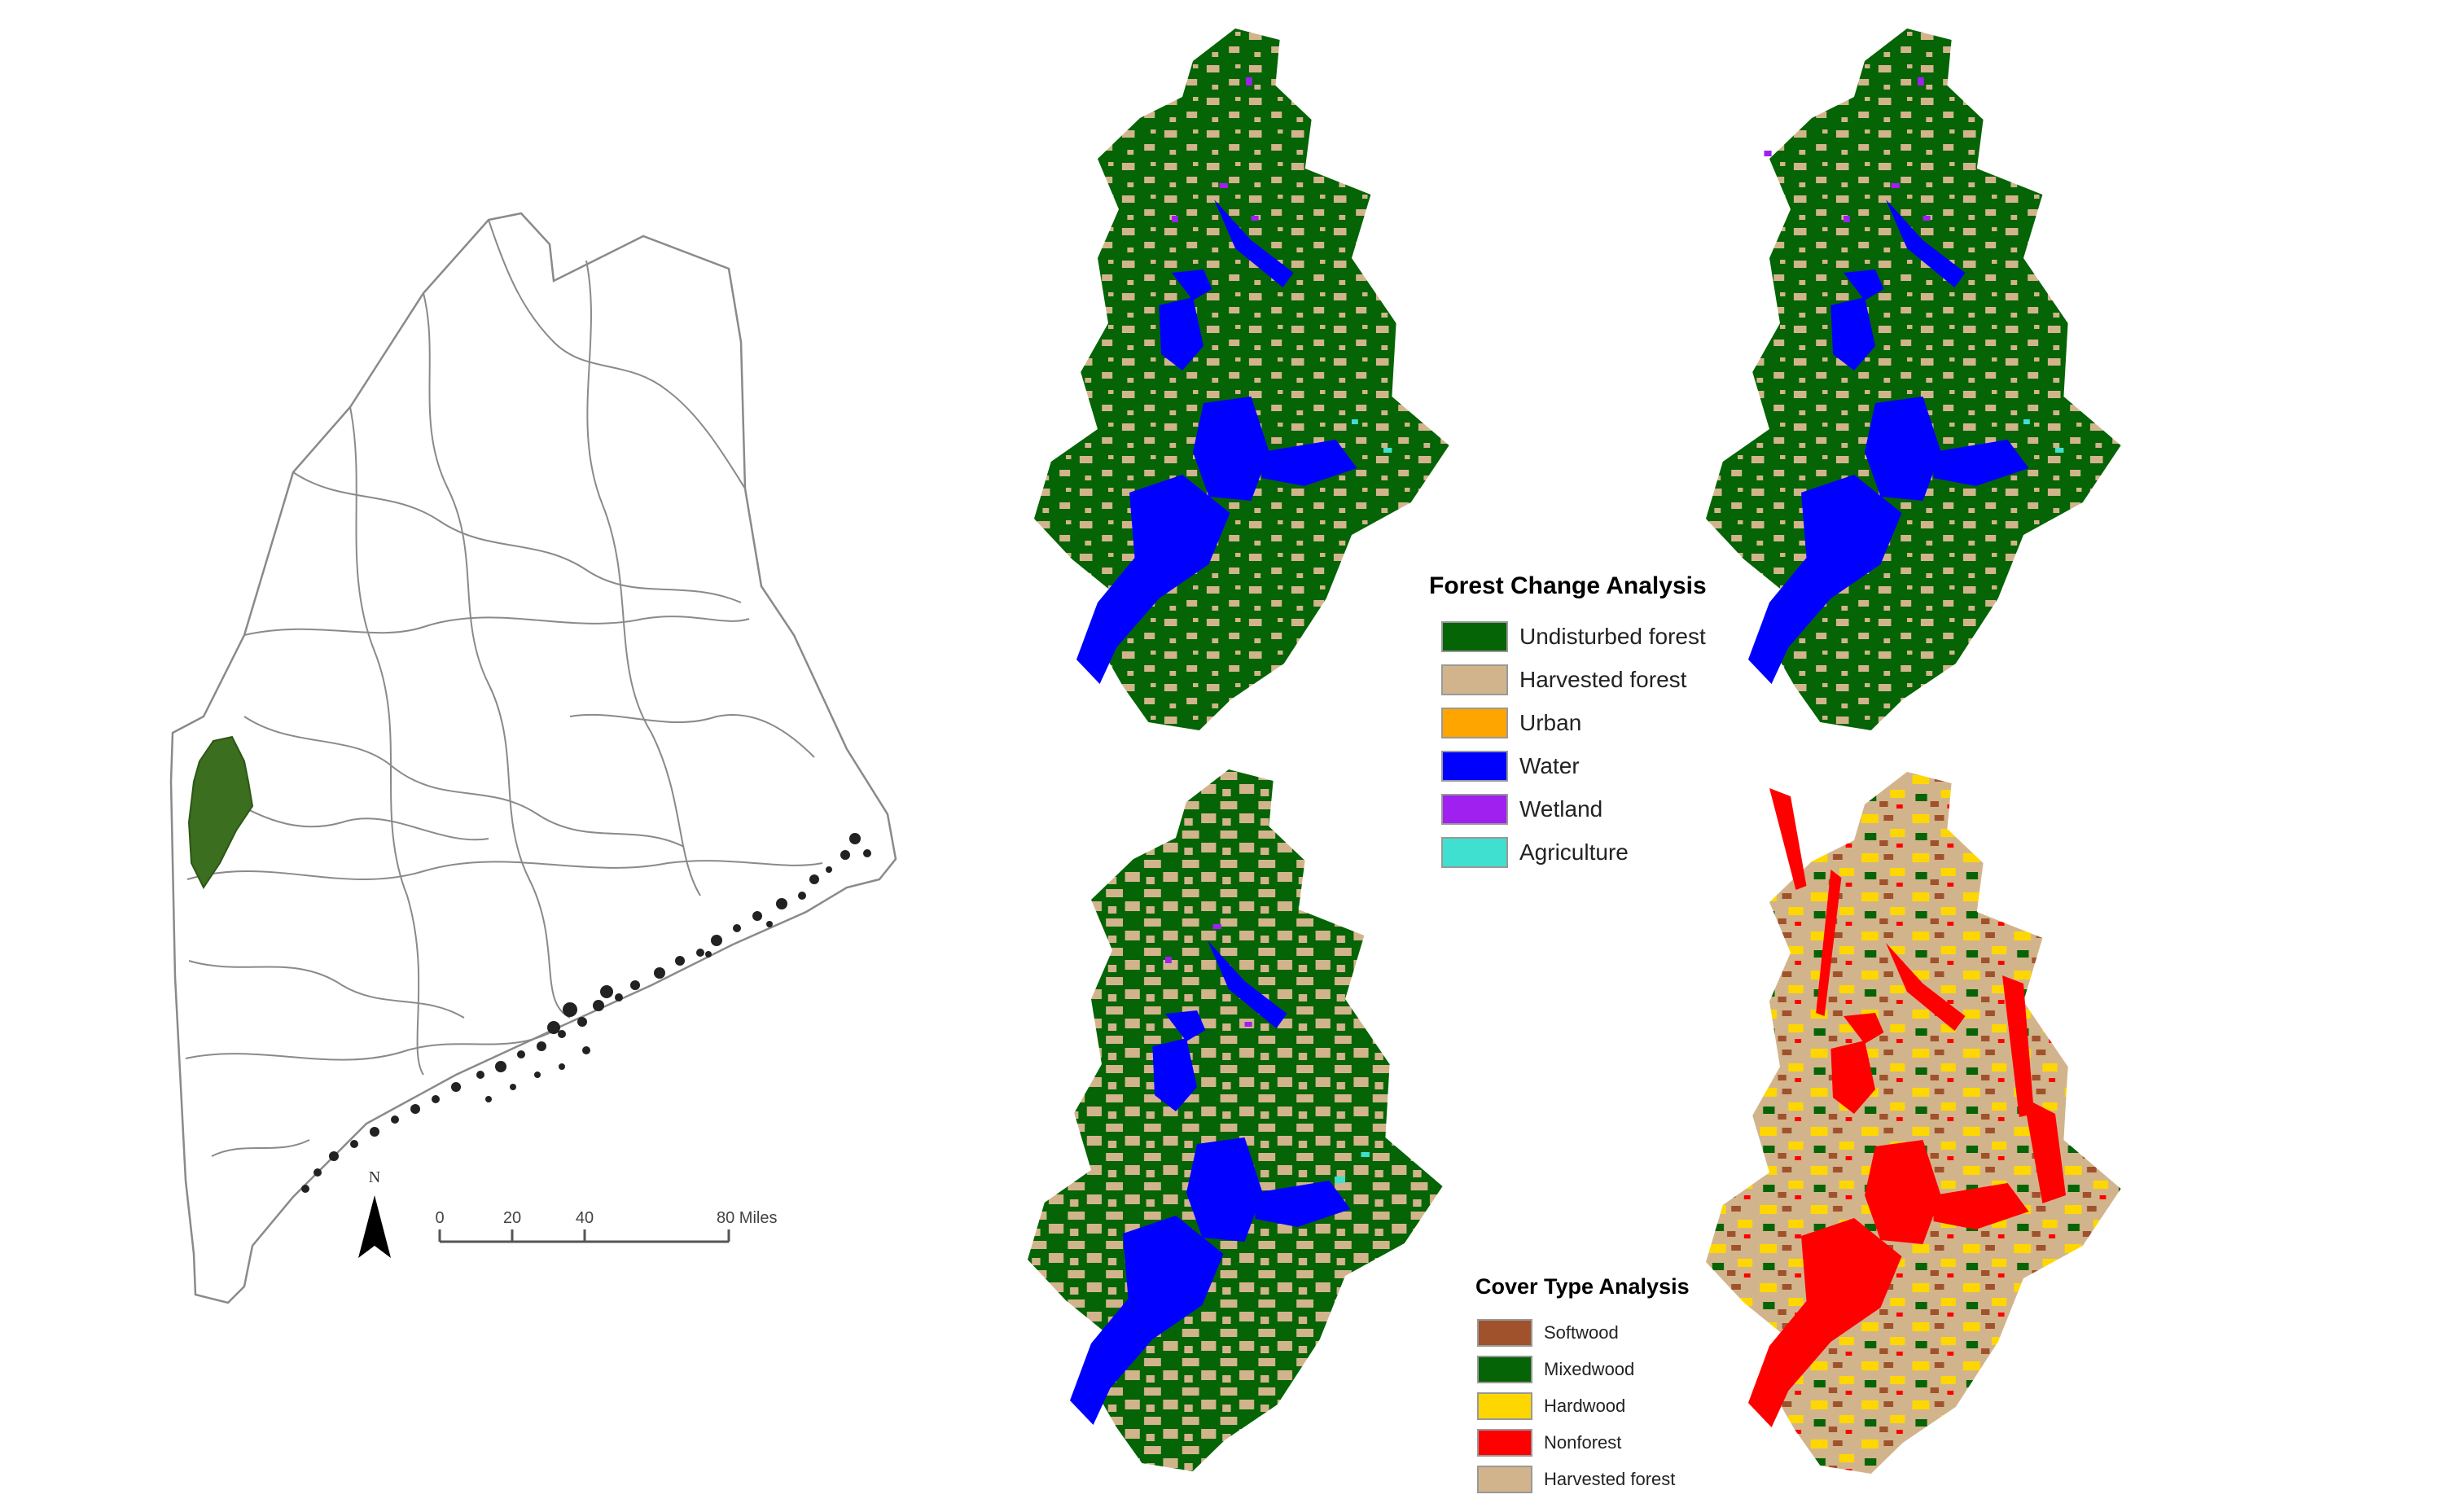 The image size is (2442, 1512). Describe the element at coordinates (1589, 1369) in the screenshot. I see `legend-label: Mixedwood` at that location.